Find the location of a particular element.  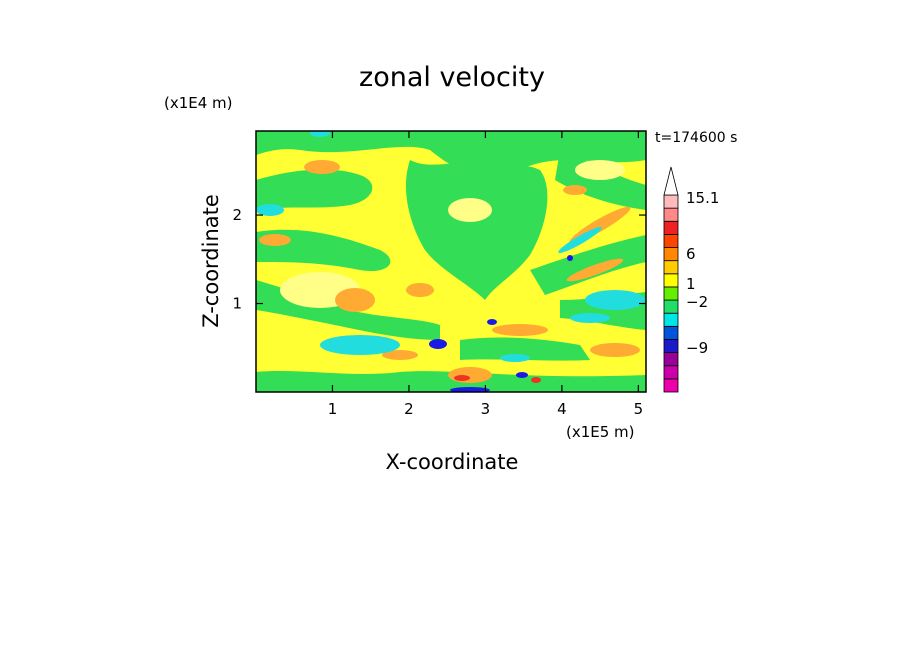

x-tick-label: 1 is located at coordinates (333, 409).